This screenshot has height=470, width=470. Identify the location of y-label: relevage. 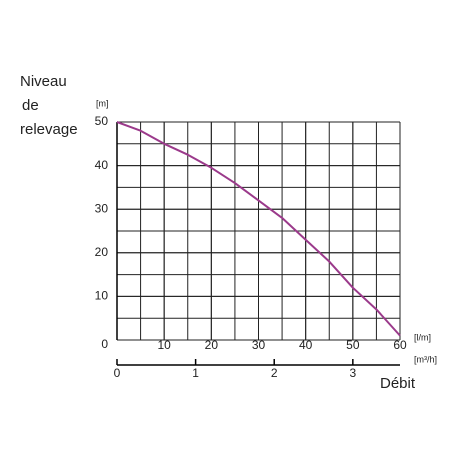
(49, 129).